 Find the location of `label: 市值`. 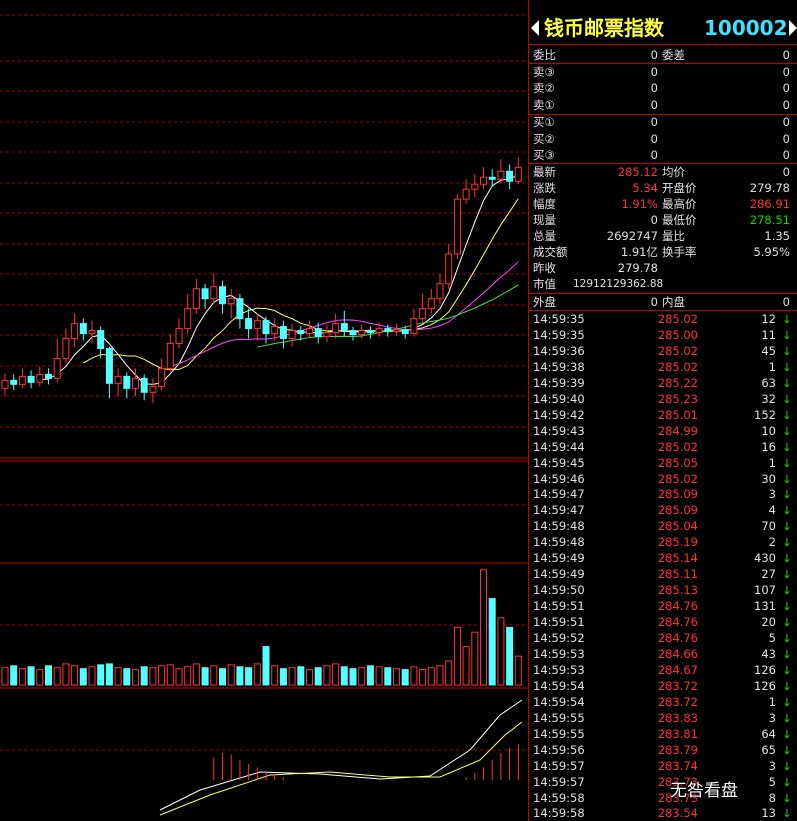

label: 市值 is located at coordinates (544, 284).